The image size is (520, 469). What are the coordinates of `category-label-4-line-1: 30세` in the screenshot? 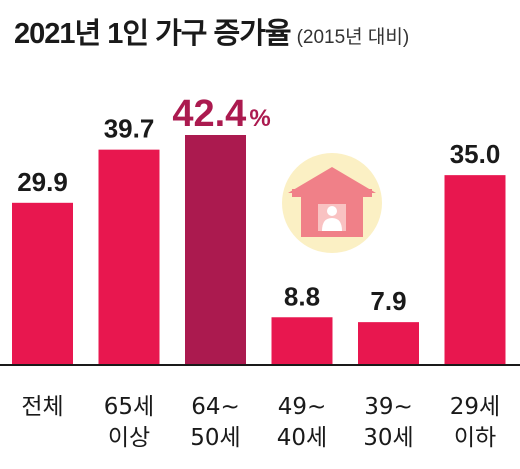 It's located at (388, 438).